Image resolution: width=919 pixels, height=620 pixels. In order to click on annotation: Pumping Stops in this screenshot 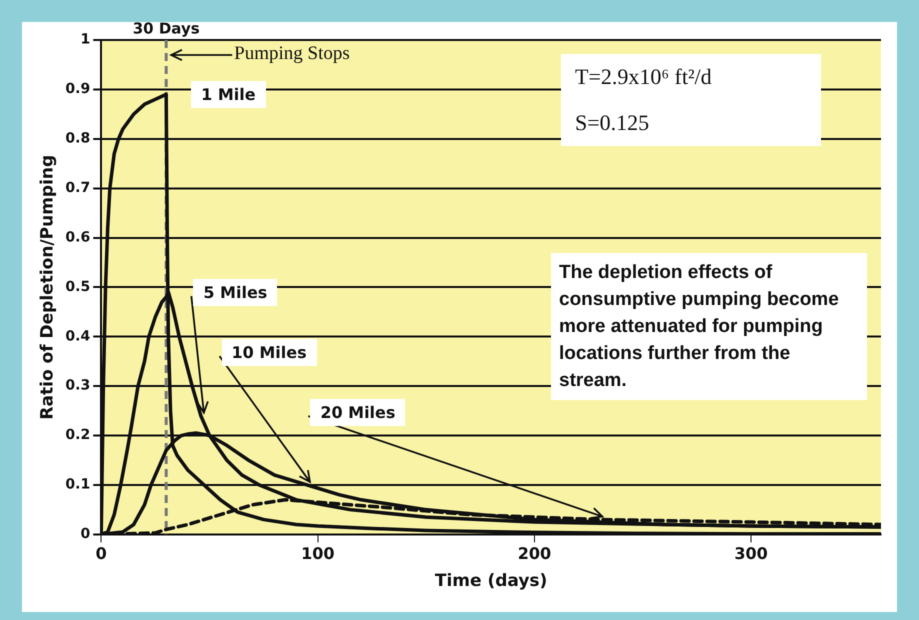, I will do `click(292, 54)`.